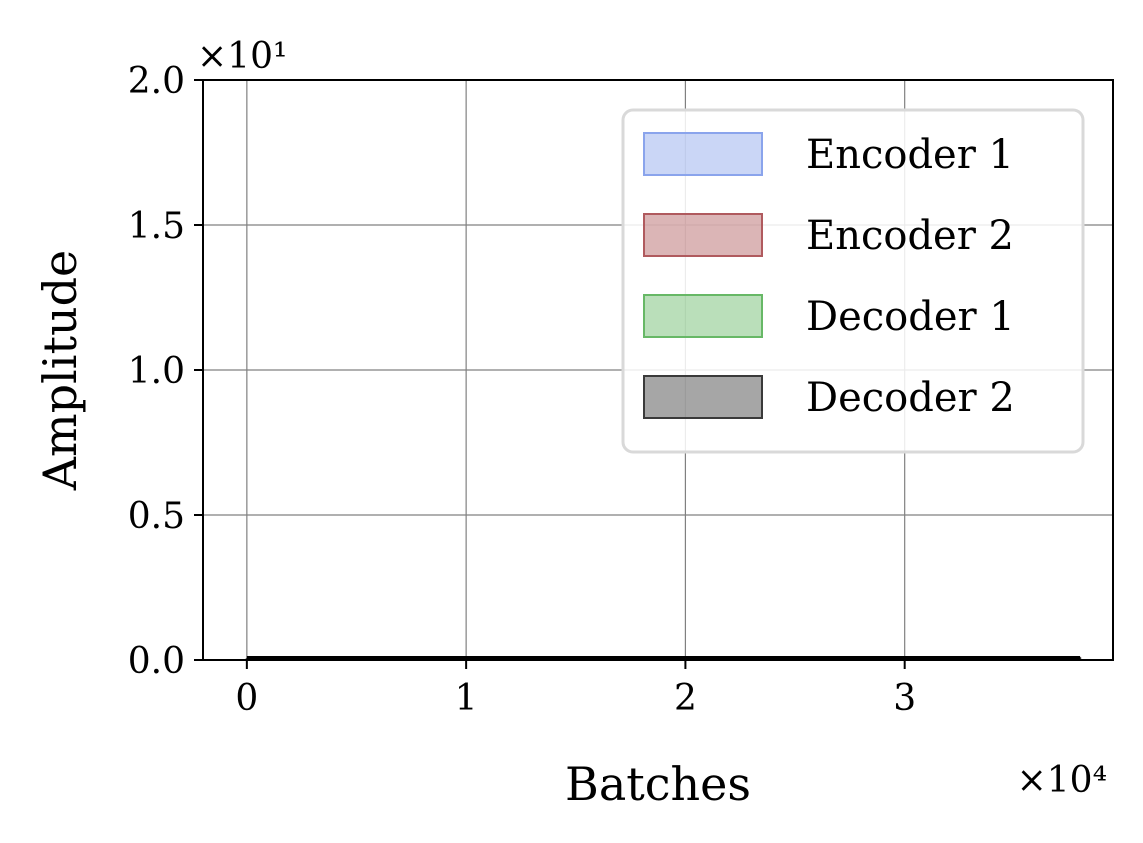 The height and width of the screenshot is (843, 1143). I want to click on x-tick-label: 1, so click(466, 698).